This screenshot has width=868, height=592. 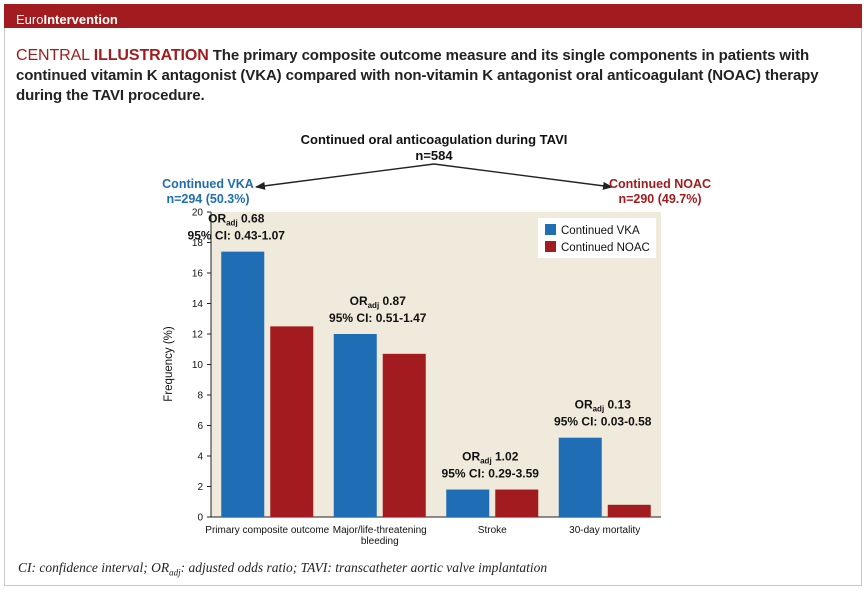 I want to click on x-category-label-1: Major/life-threatening, so click(x=380, y=530).